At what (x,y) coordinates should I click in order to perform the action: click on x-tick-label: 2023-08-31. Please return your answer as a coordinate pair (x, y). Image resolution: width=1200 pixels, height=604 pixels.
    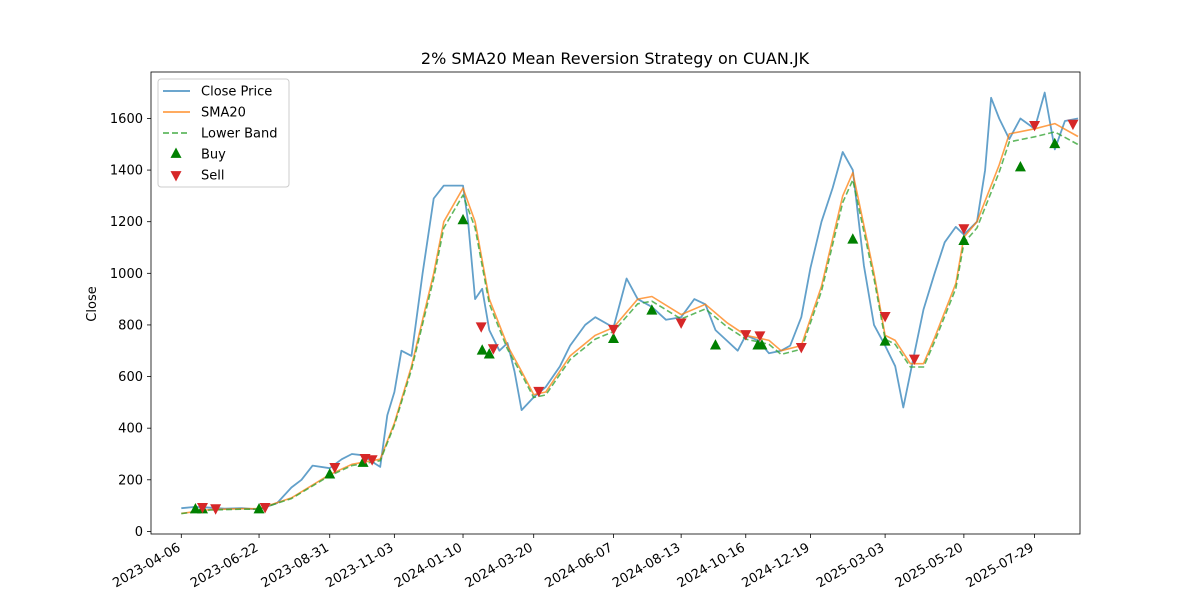
    Looking at the image, I should click on (295, 565).